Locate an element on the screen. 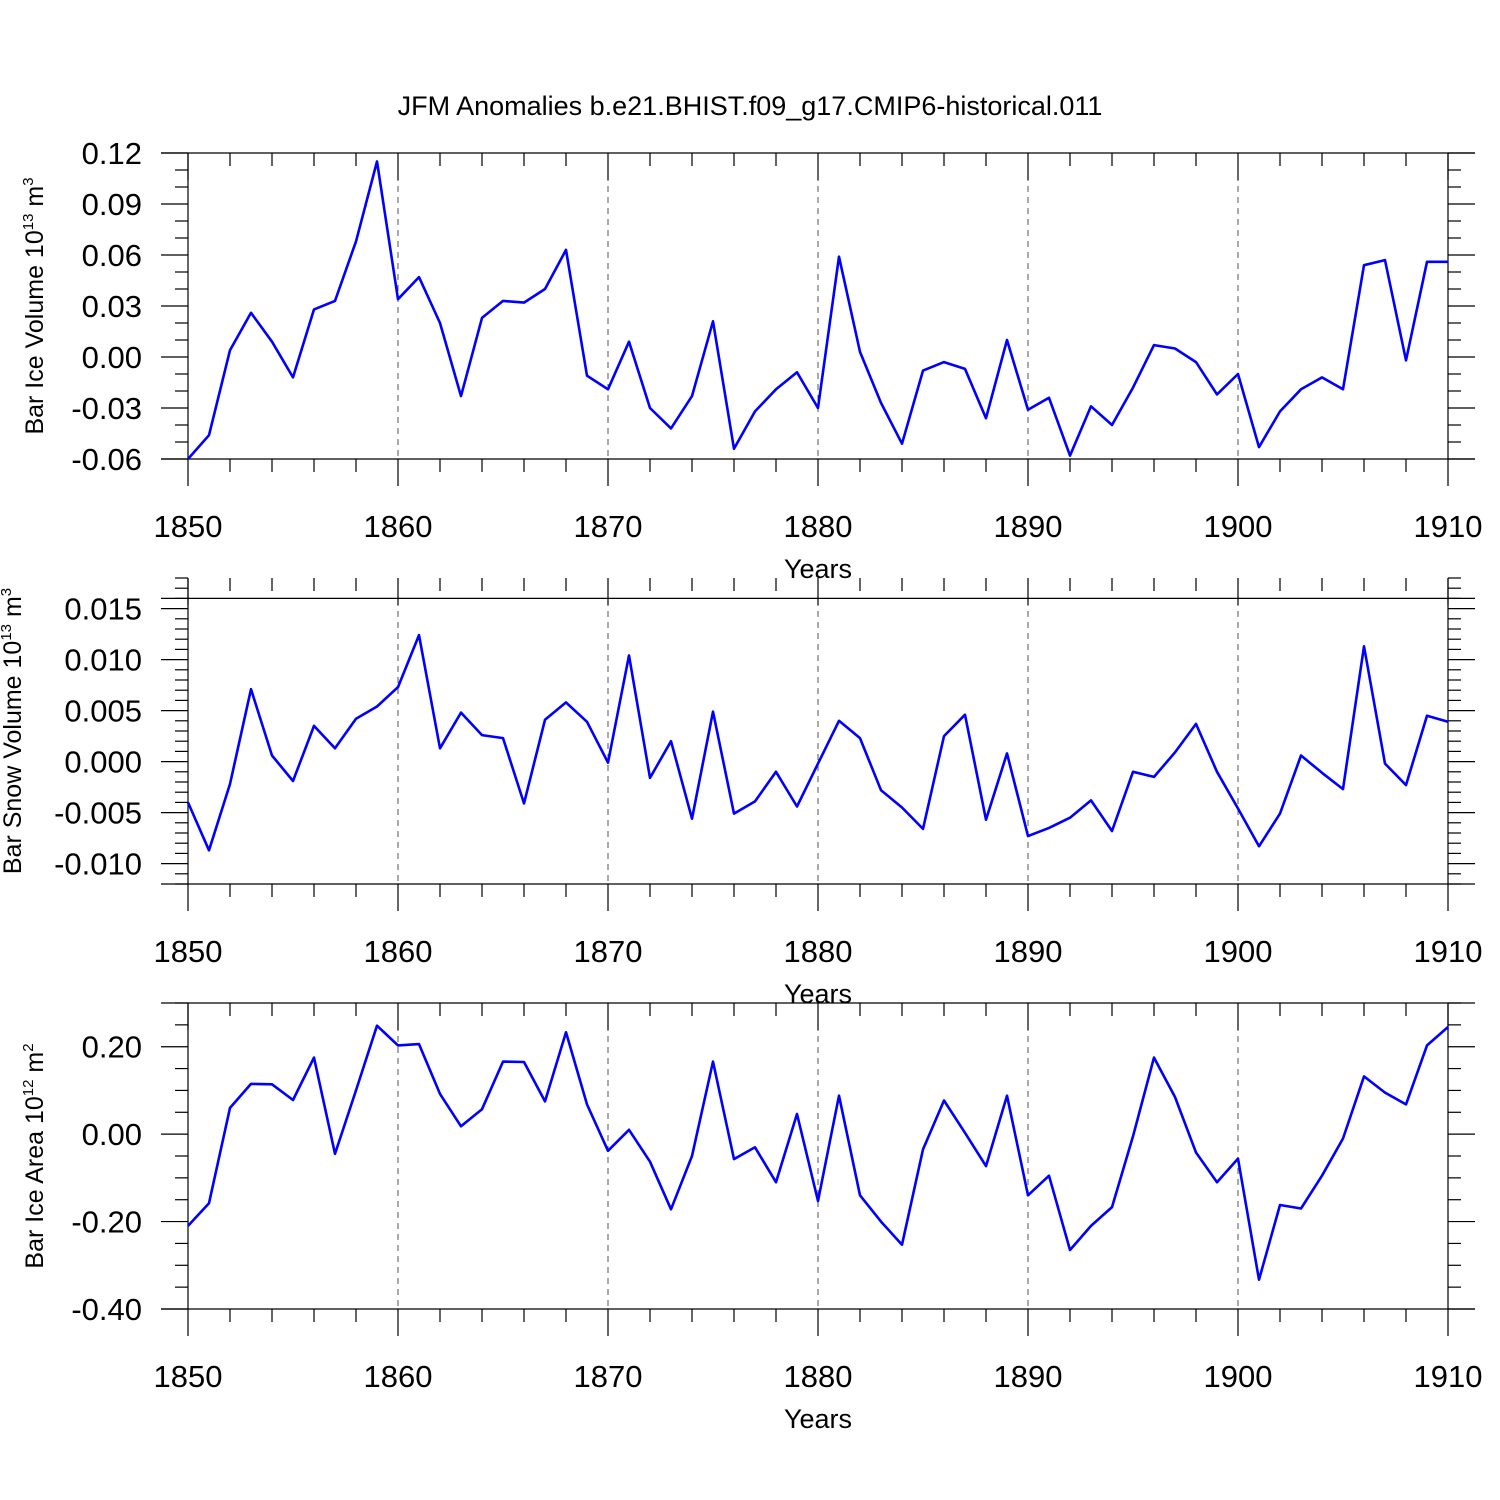 This screenshot has width=1500, height=1500. y-tick-label: 0.06 is located at coordinates (112, 255).